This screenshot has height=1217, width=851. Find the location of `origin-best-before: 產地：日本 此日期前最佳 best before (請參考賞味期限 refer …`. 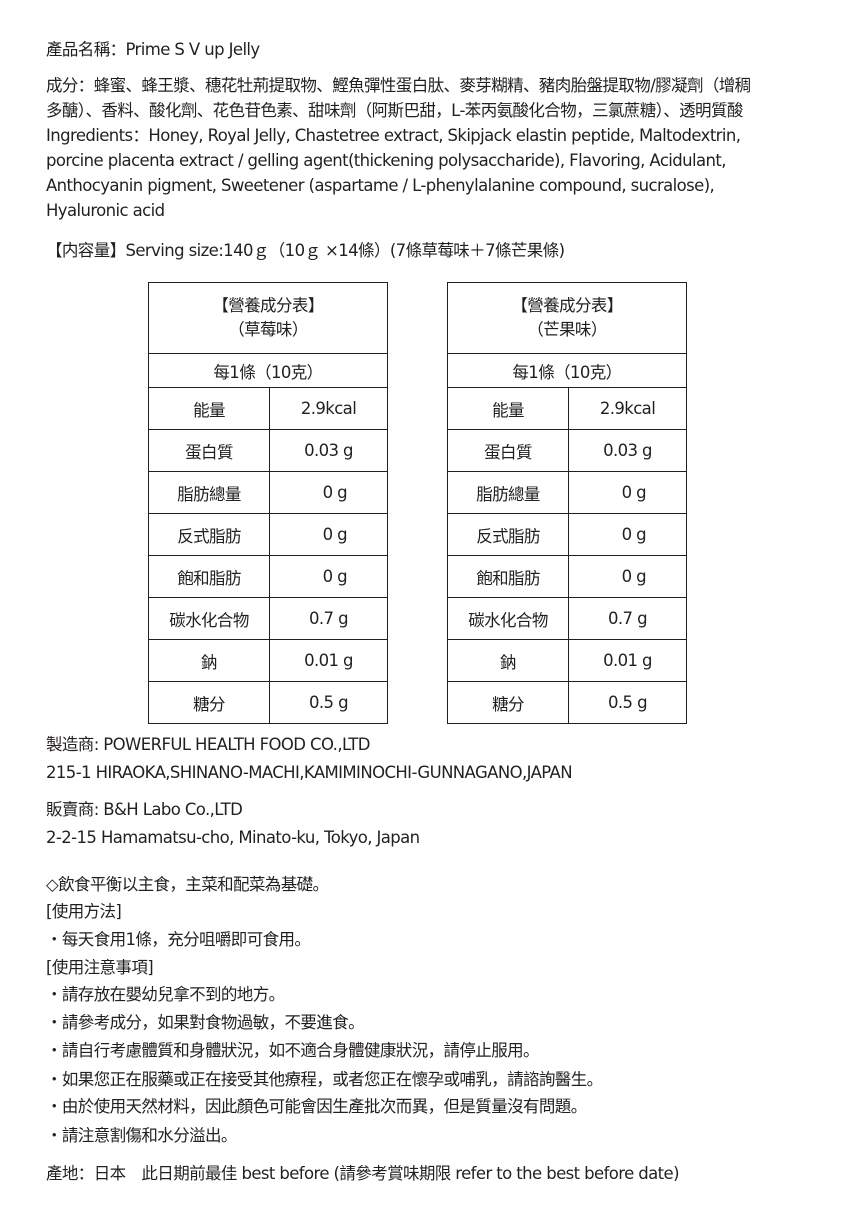

origin-best-before: 產地：日本 此日期前最佳 best before (請參考賞味期限 refer … is located at coordinates (363, 1173).